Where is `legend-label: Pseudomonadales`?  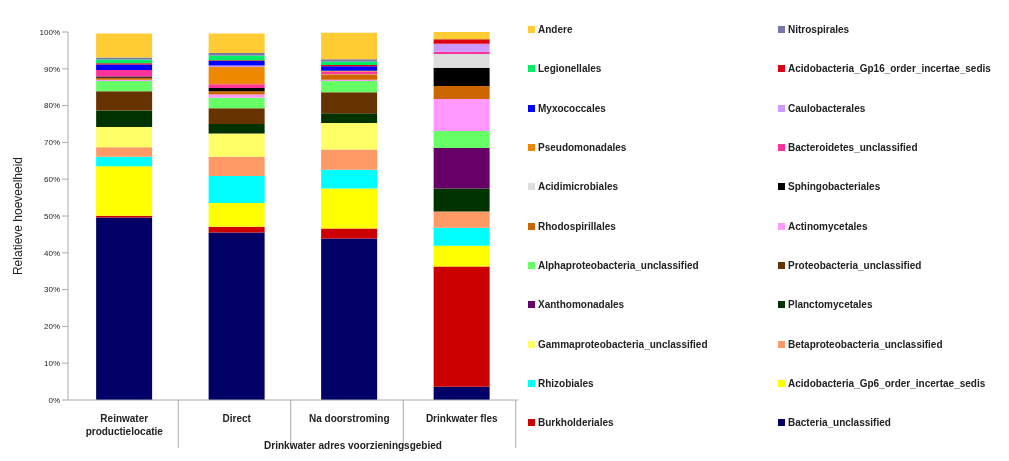 legend-label: Pseudomonadales is located at coordinates (582, 148).